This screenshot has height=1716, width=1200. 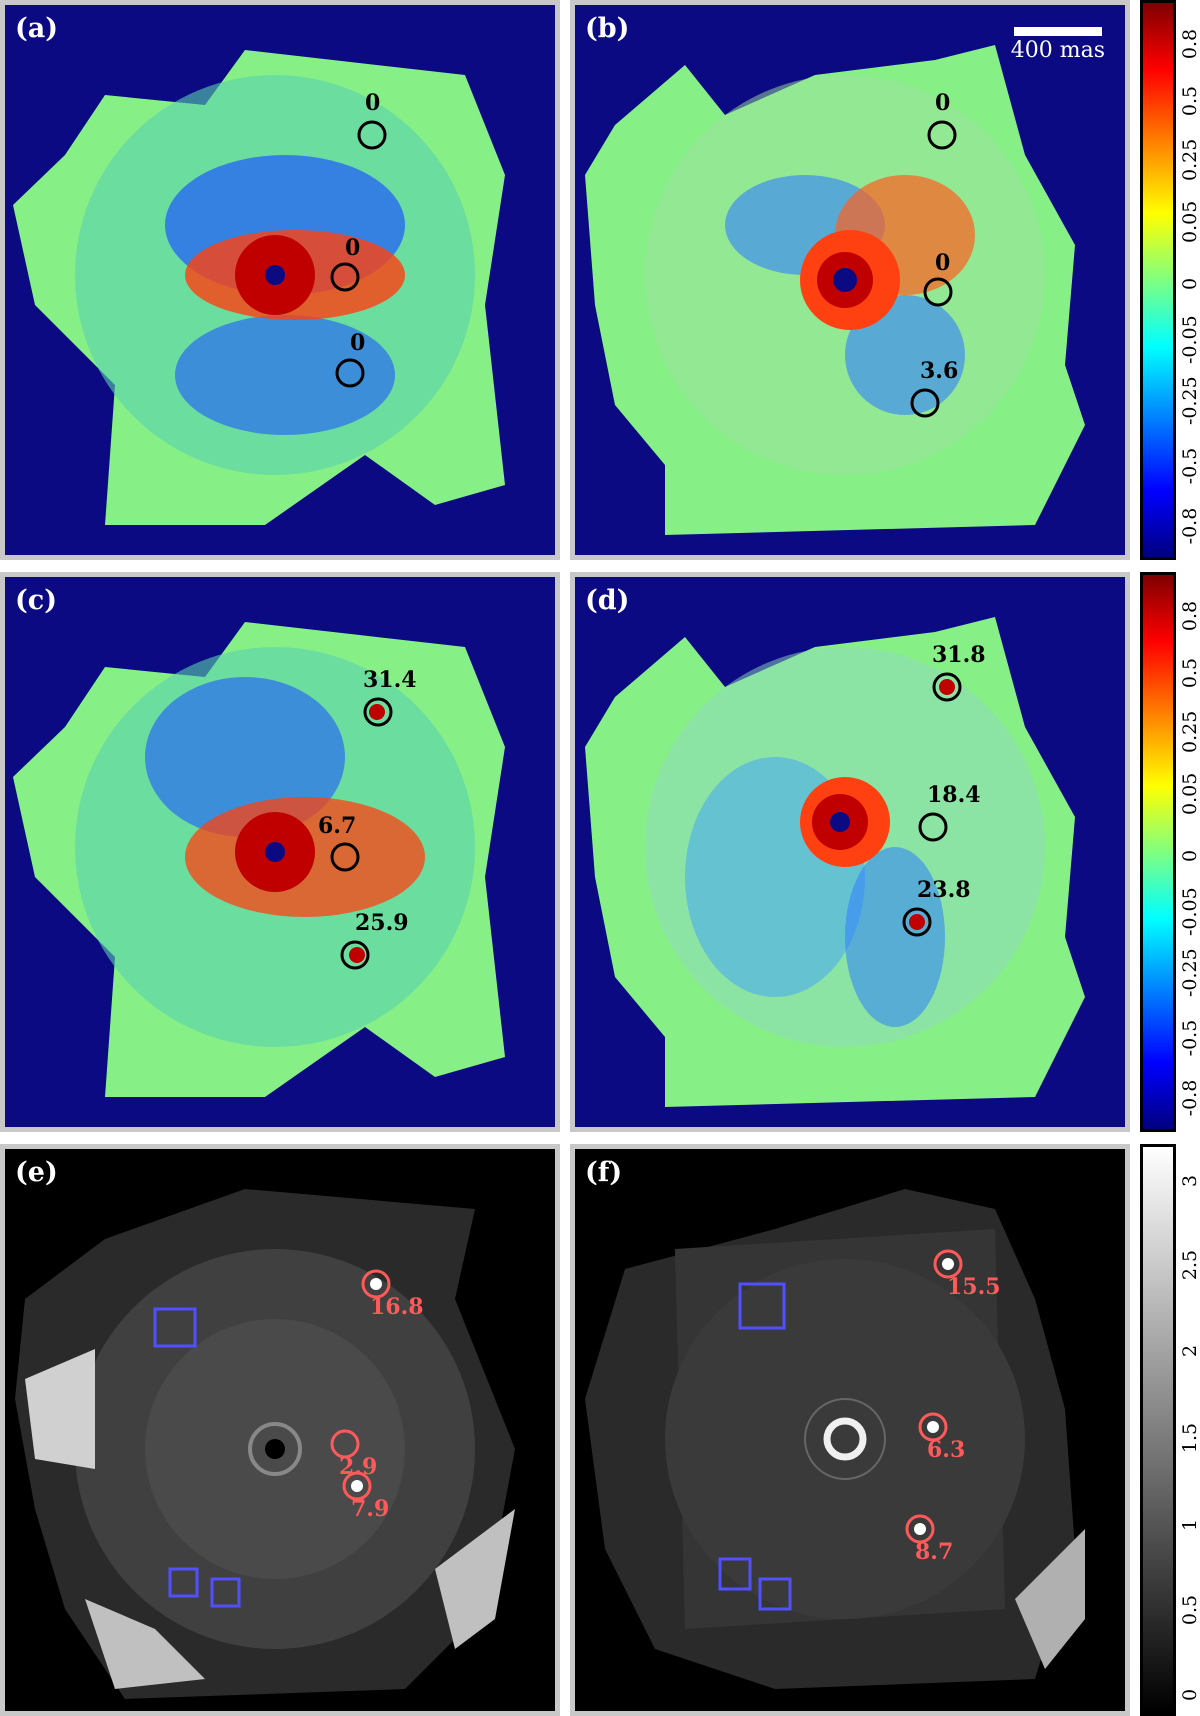 What do you see at coordinates (1189, 44) in the screenshot?
I see `colorbar-top-tick: 0.8` at bounding box center [1189, 44].